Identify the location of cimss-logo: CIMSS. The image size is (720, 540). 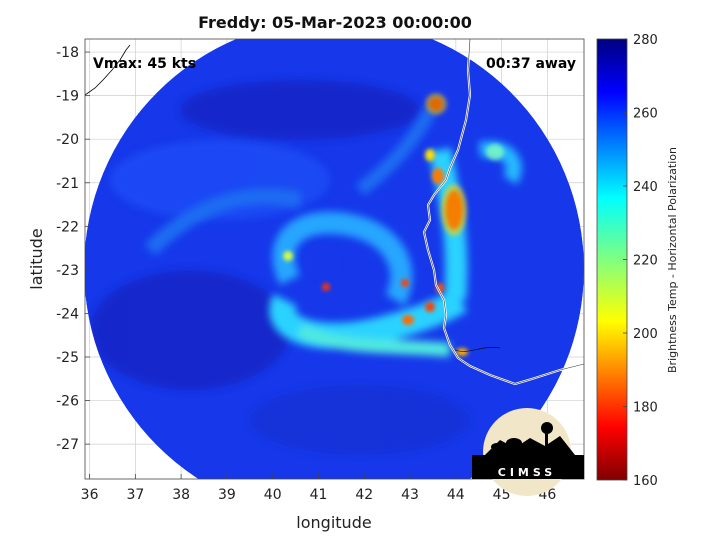
(528, 452).